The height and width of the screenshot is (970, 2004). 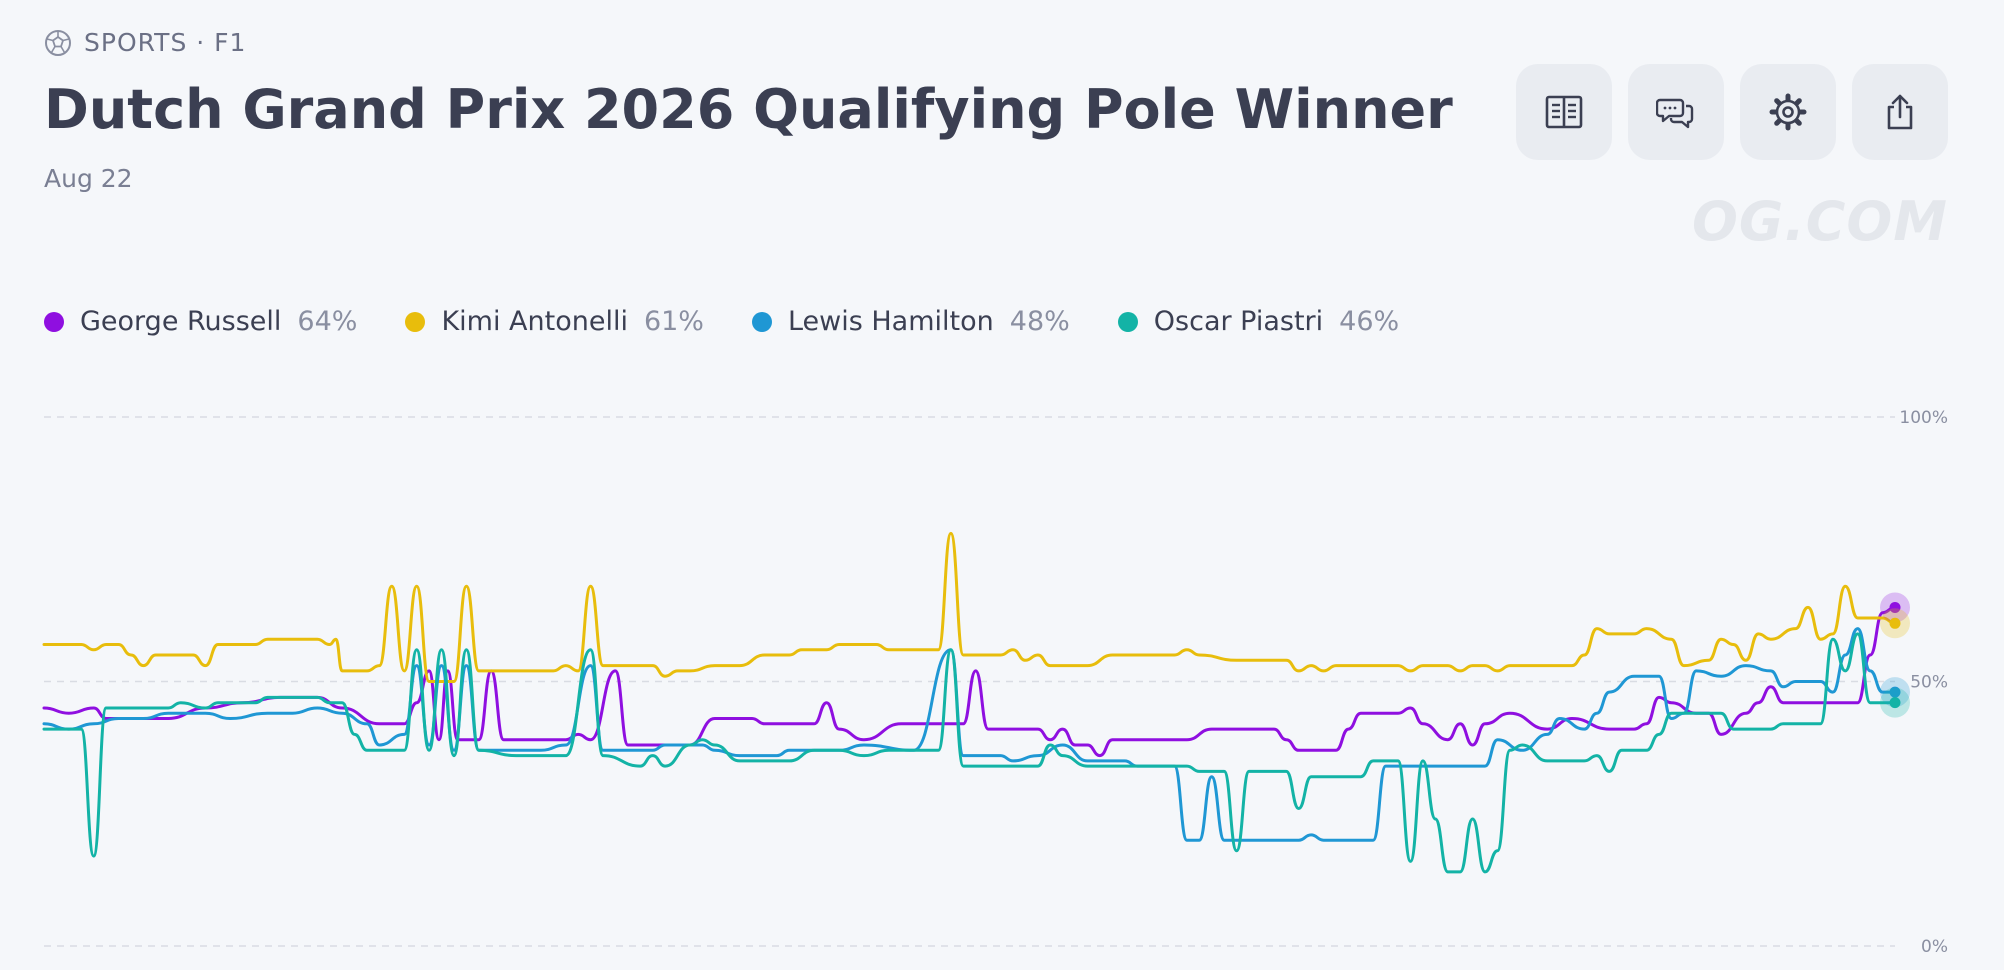 I want to click on legend-item-russell: George Russell 64%, so click(x=200, y=321).